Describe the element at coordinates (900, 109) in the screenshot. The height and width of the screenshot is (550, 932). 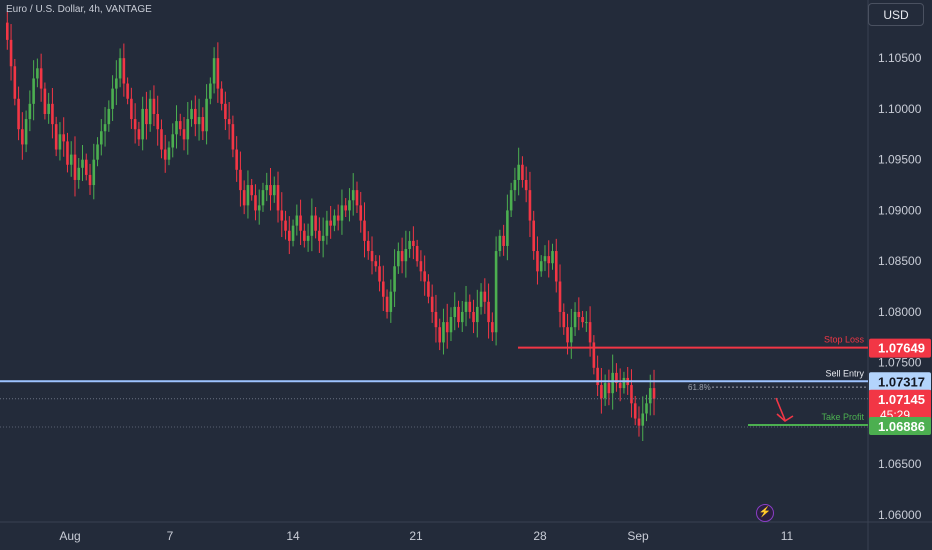
I see `price-tick-label: 1.10000` at that location.